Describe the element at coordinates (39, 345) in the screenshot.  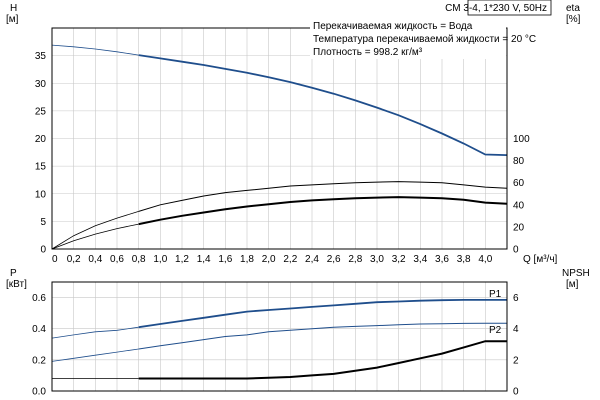
I see `bottom-left-axis-ticks: 0.0 0.2 0.4 0.6` at that location.